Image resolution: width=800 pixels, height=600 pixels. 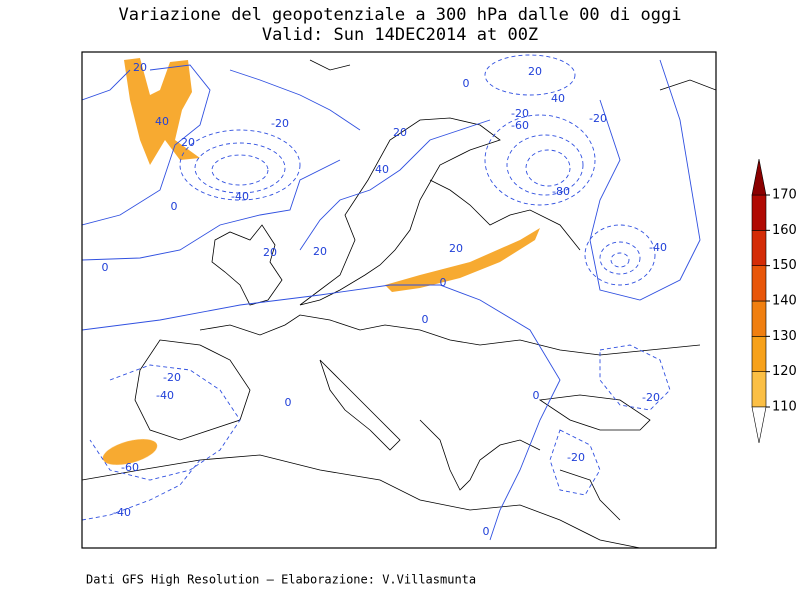 I want to click on colorbar-tick-label: 160, so click(x=784, y=230).